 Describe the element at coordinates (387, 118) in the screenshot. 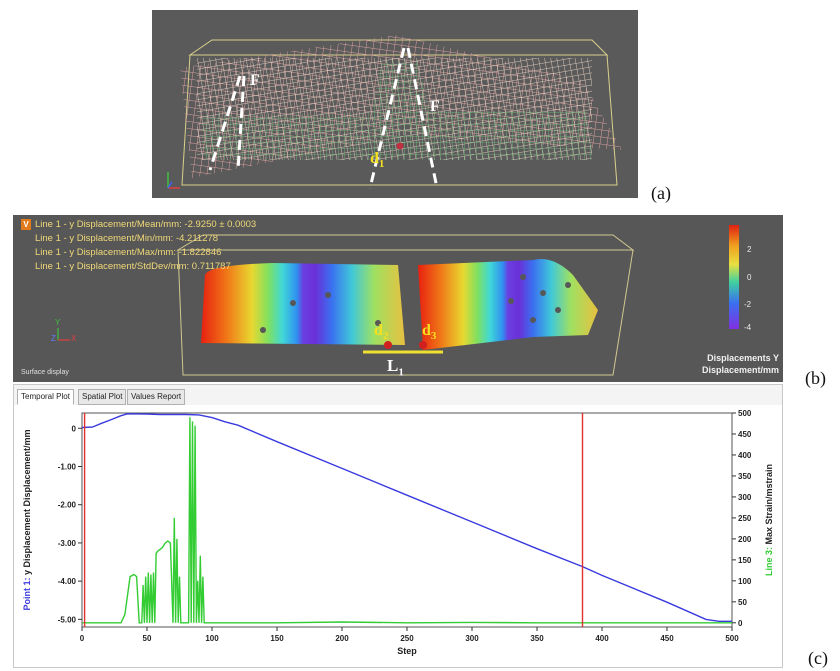

I see `force-line-right-outer` at that location.